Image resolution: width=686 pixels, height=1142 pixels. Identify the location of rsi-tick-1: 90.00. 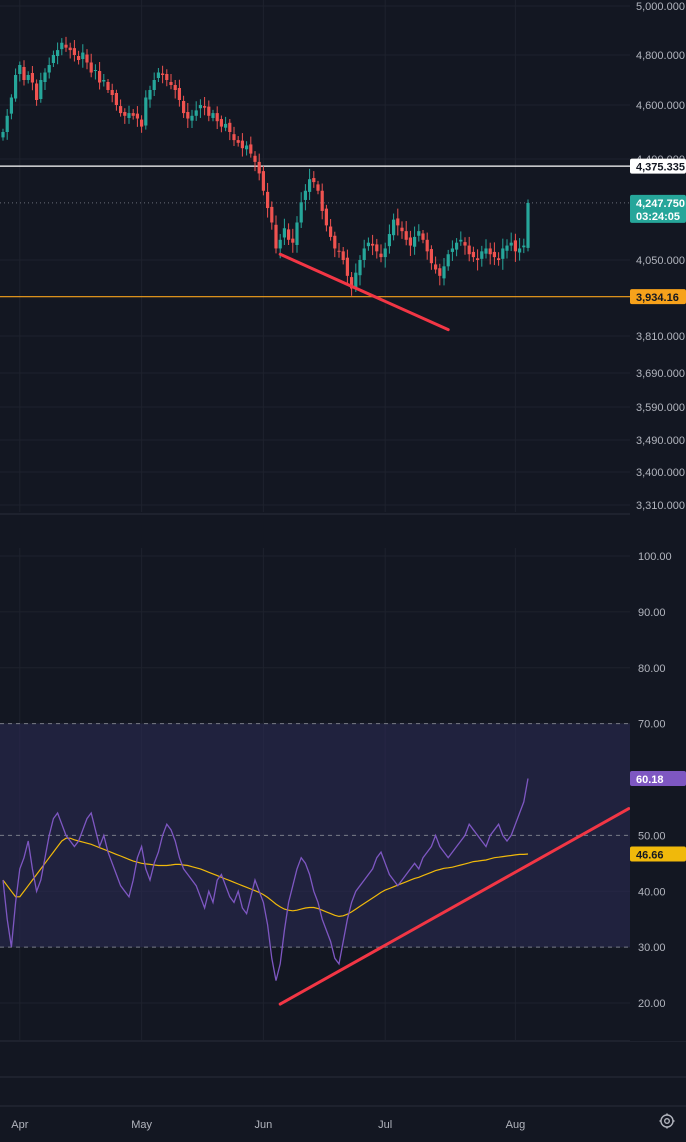
(652, 613).